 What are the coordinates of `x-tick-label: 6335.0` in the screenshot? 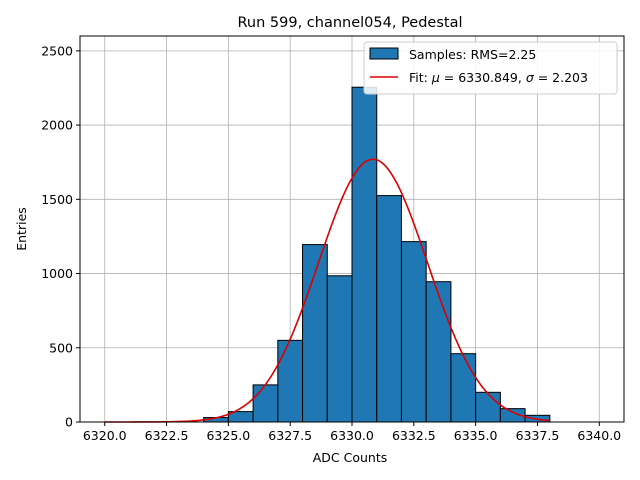 It's located at (476, 435).